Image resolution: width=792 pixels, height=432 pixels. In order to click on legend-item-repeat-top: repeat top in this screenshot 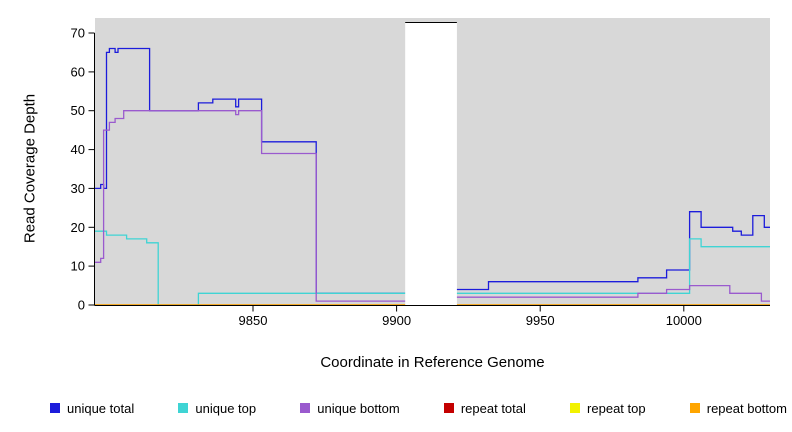, I will do `click(608, 408)`.